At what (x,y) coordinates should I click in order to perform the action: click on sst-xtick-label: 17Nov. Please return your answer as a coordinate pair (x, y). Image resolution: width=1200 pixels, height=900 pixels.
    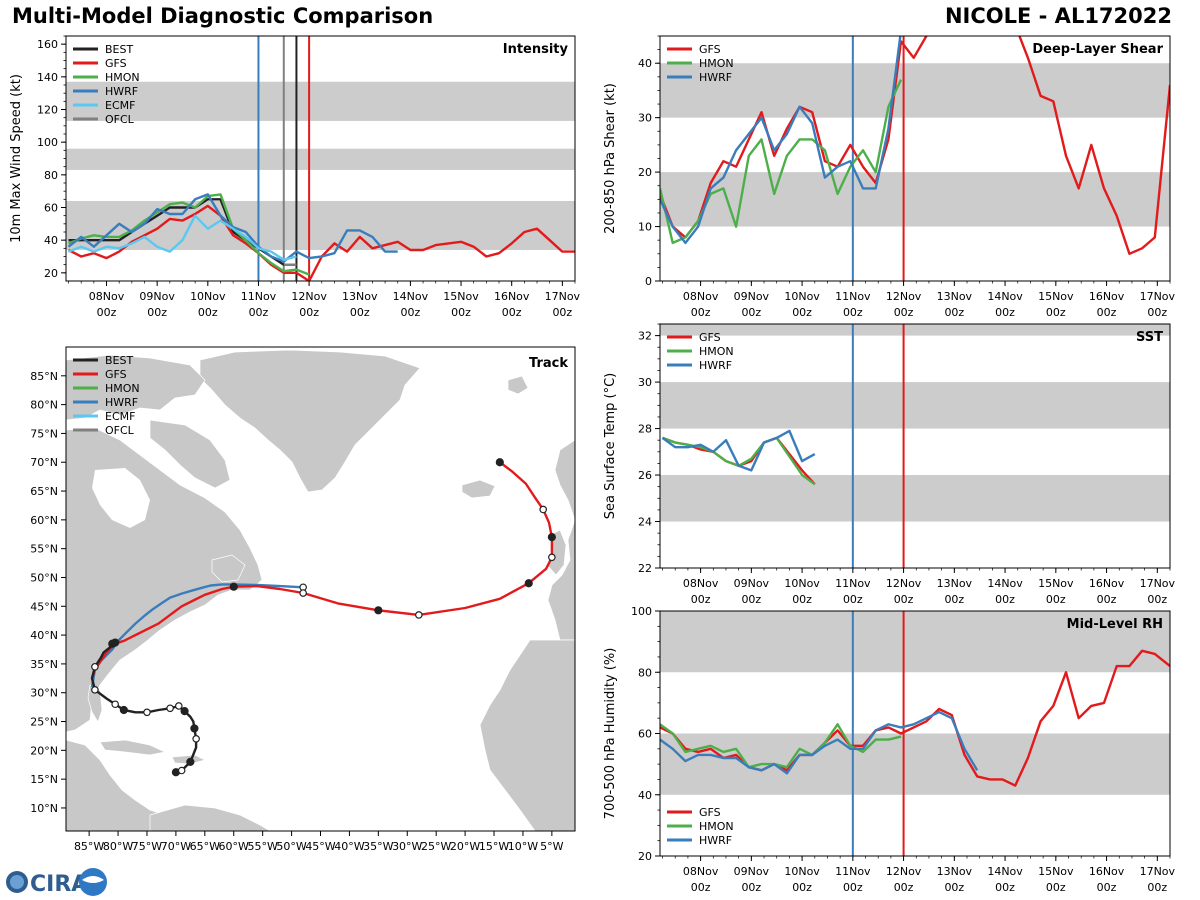
    Looking at the image, I should click on (1158, 583).